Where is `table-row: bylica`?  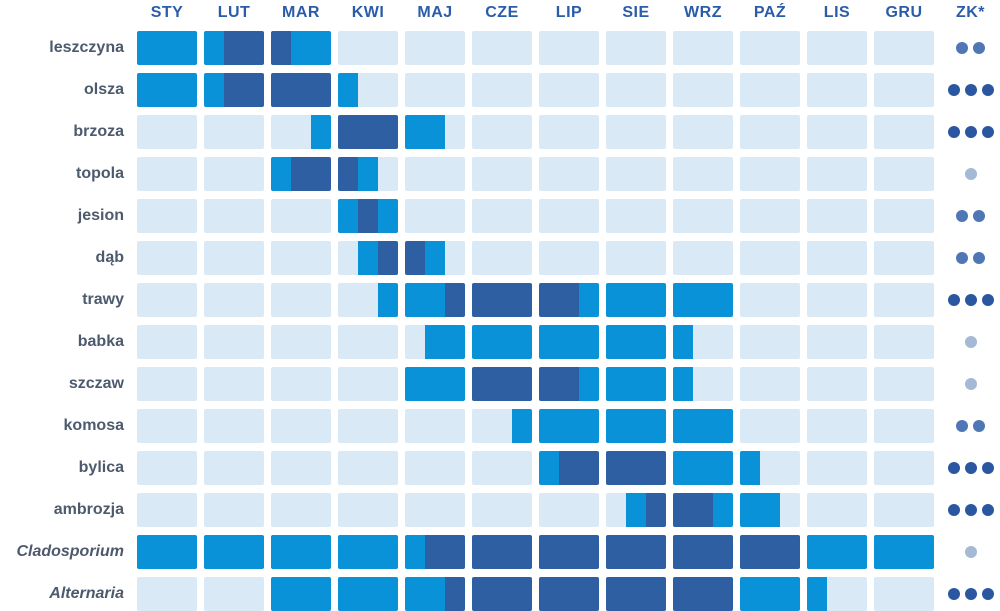
table-row: bylica is located at coordinates (500, 468).